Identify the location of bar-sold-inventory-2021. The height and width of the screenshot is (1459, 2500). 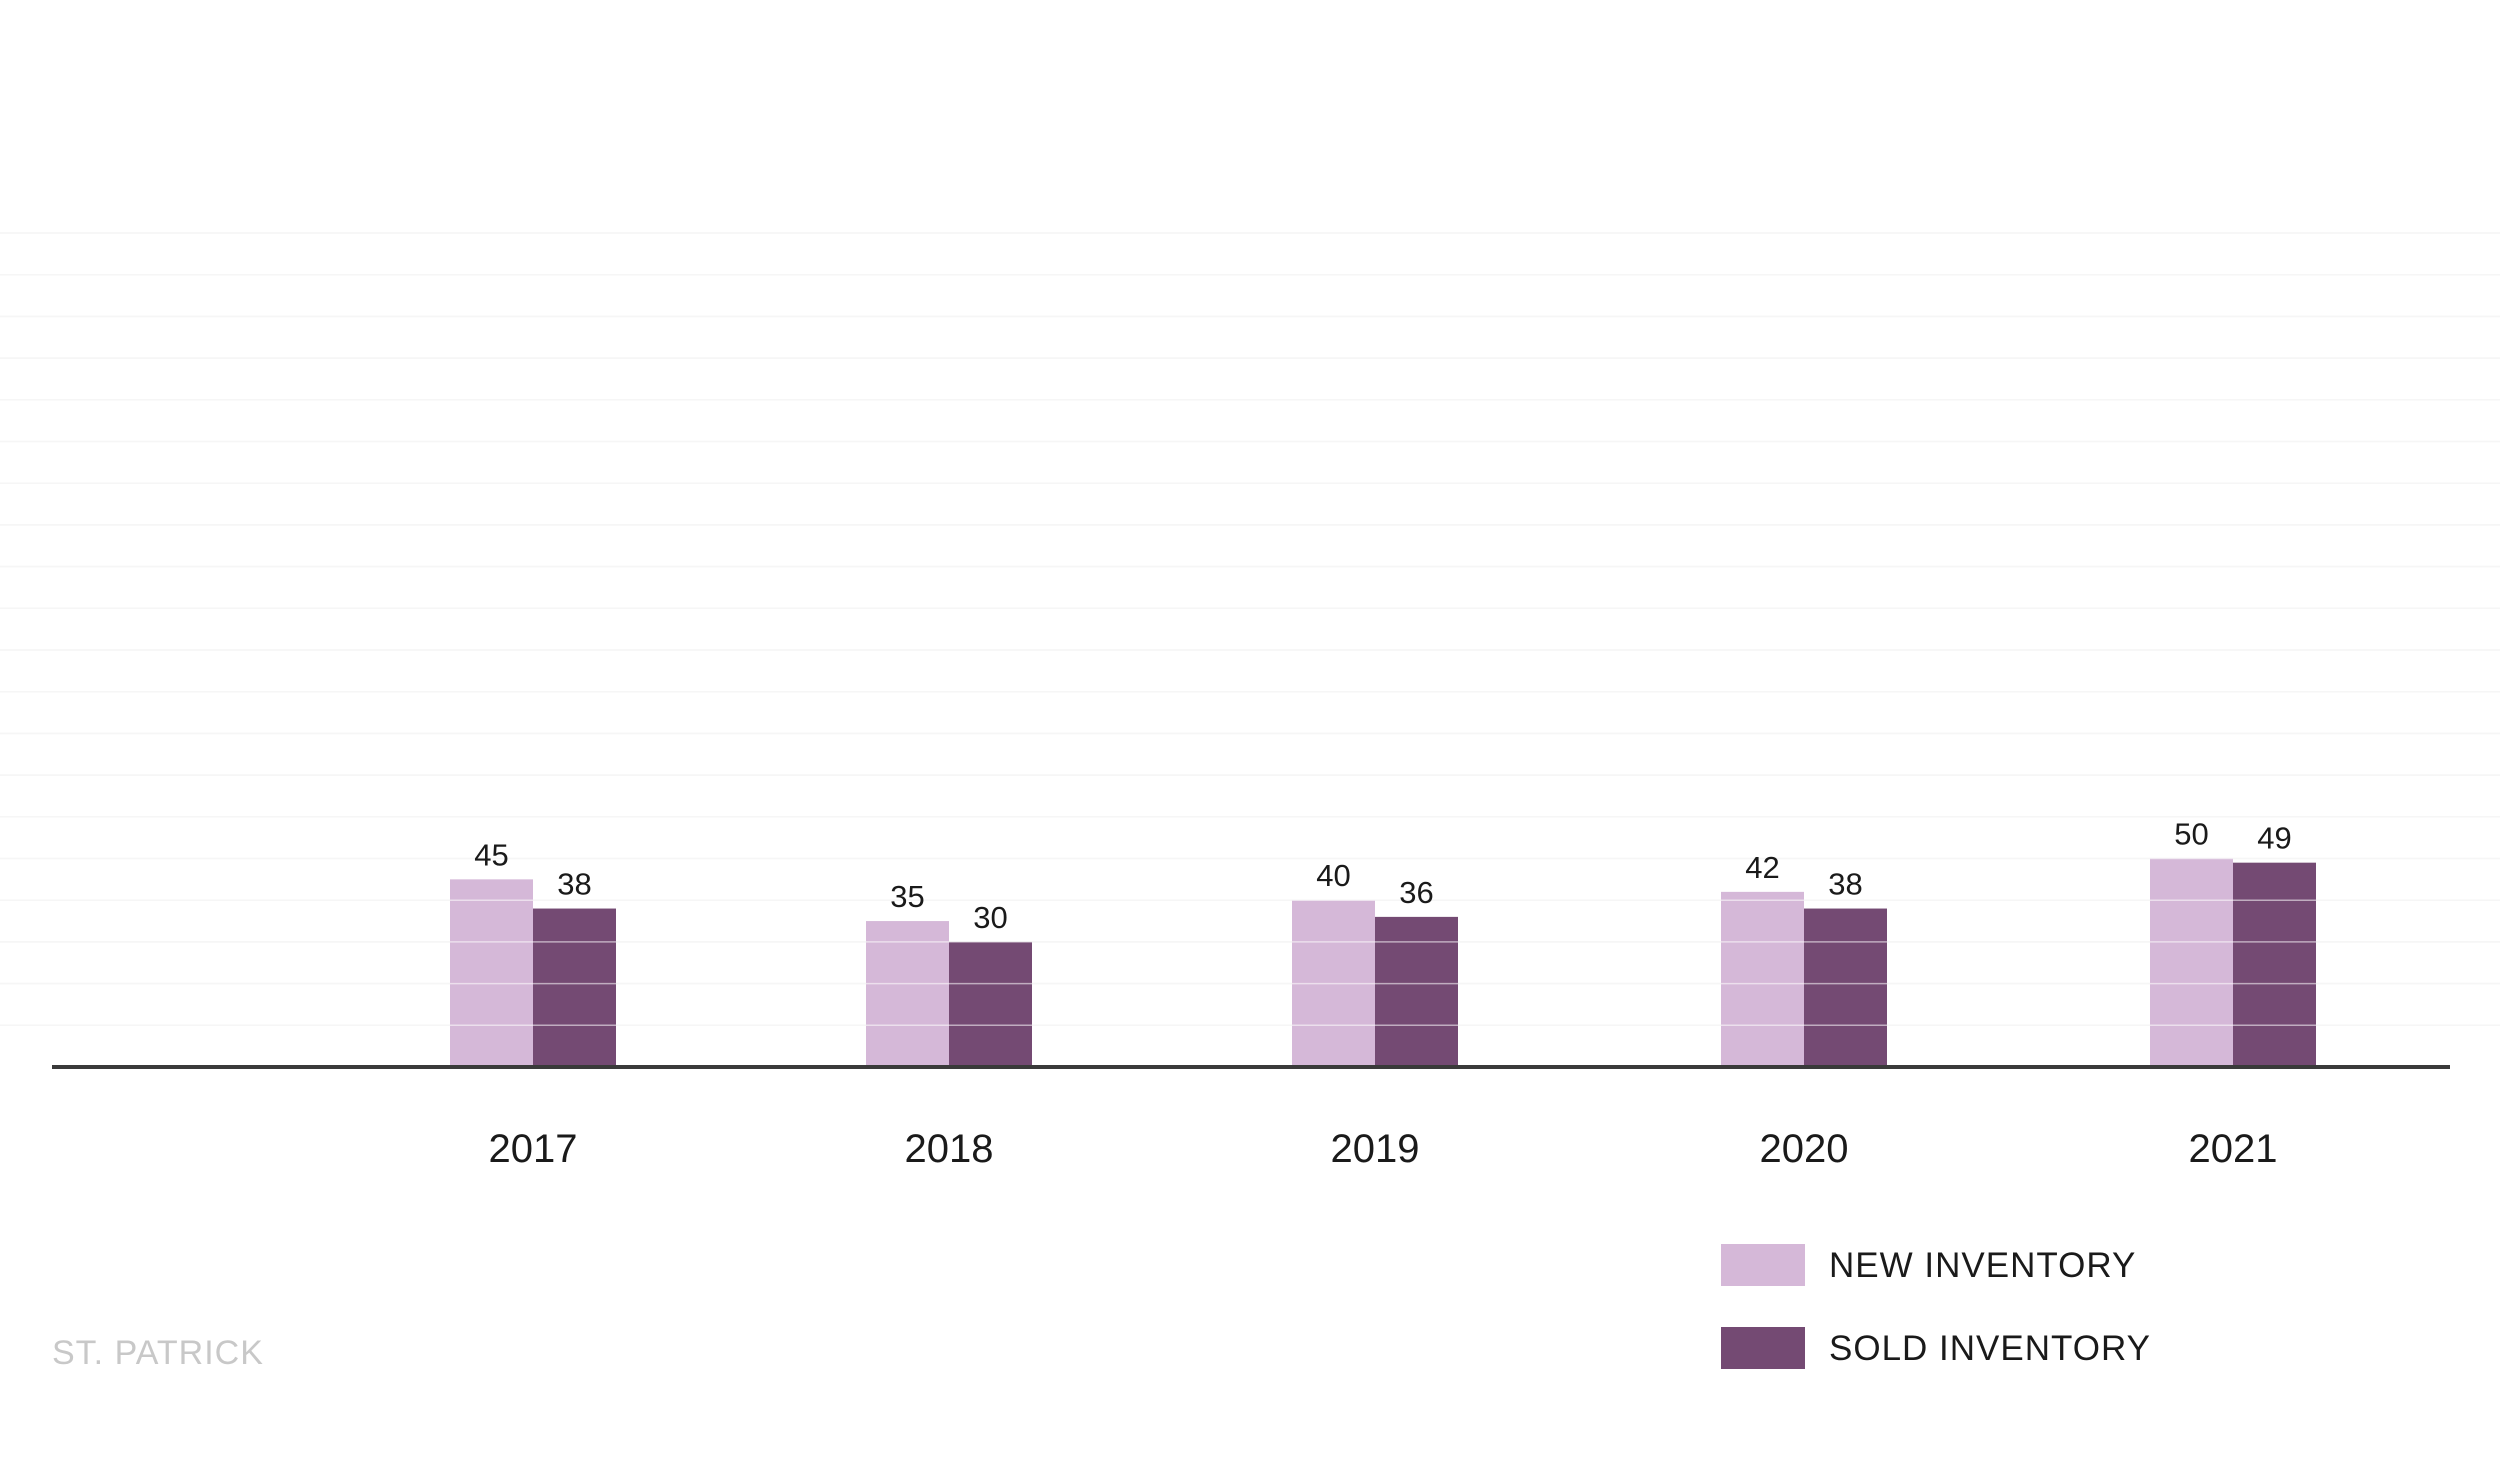
(2274, 964).